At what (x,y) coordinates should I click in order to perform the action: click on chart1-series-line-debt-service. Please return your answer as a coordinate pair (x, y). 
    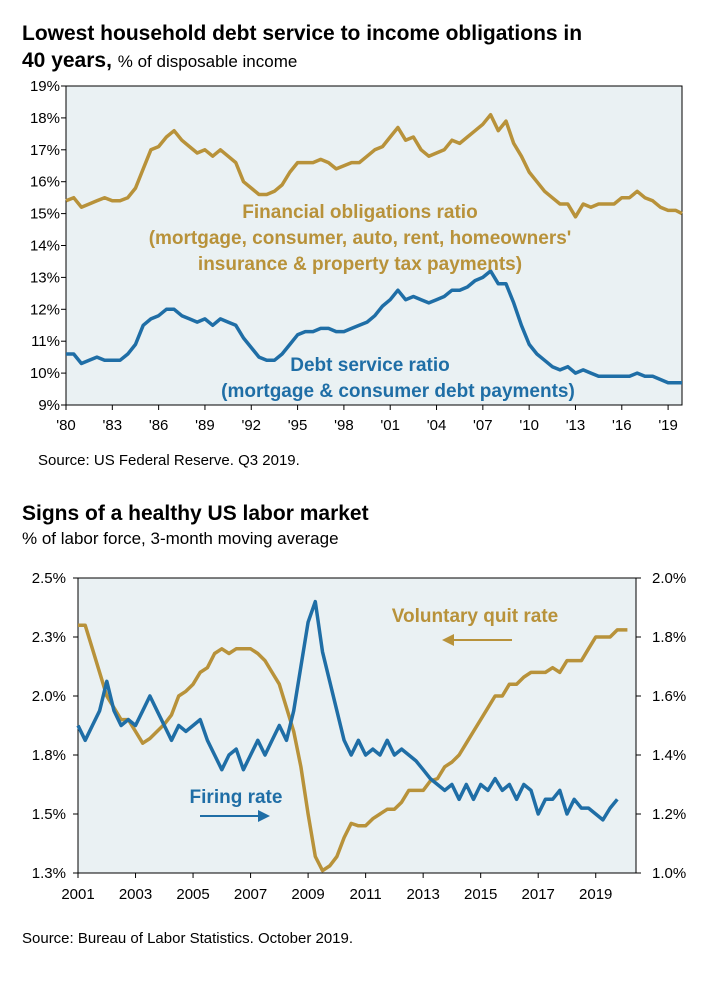
    Looking at the image, I should click on (374, 327).